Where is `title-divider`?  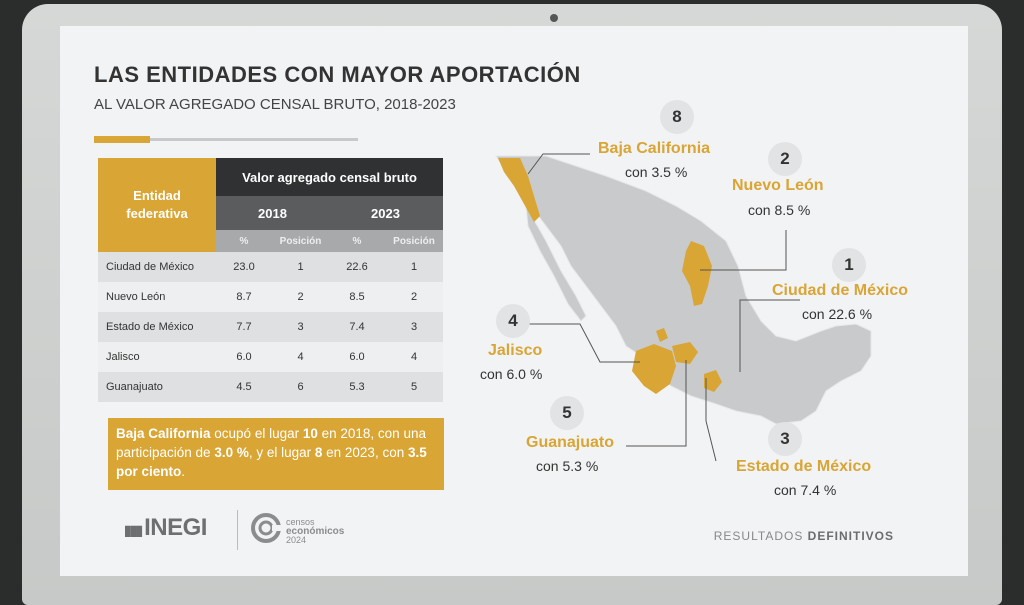
title-divider is located at coordinates (226, 139).